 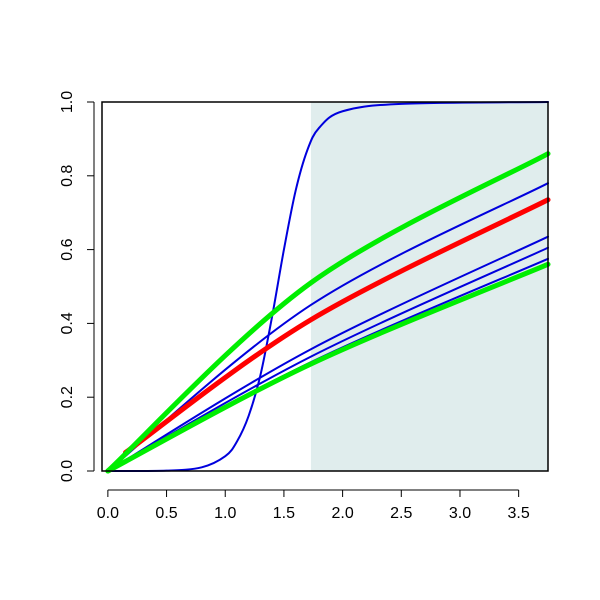 I want to click on x-tick-label-7: 3.5, so click(x=519, y=513).